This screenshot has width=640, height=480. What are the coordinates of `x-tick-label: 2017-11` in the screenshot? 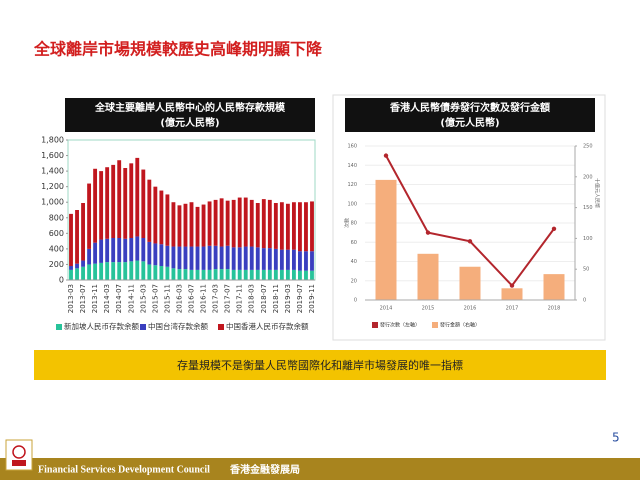 It's located at (240, 298).